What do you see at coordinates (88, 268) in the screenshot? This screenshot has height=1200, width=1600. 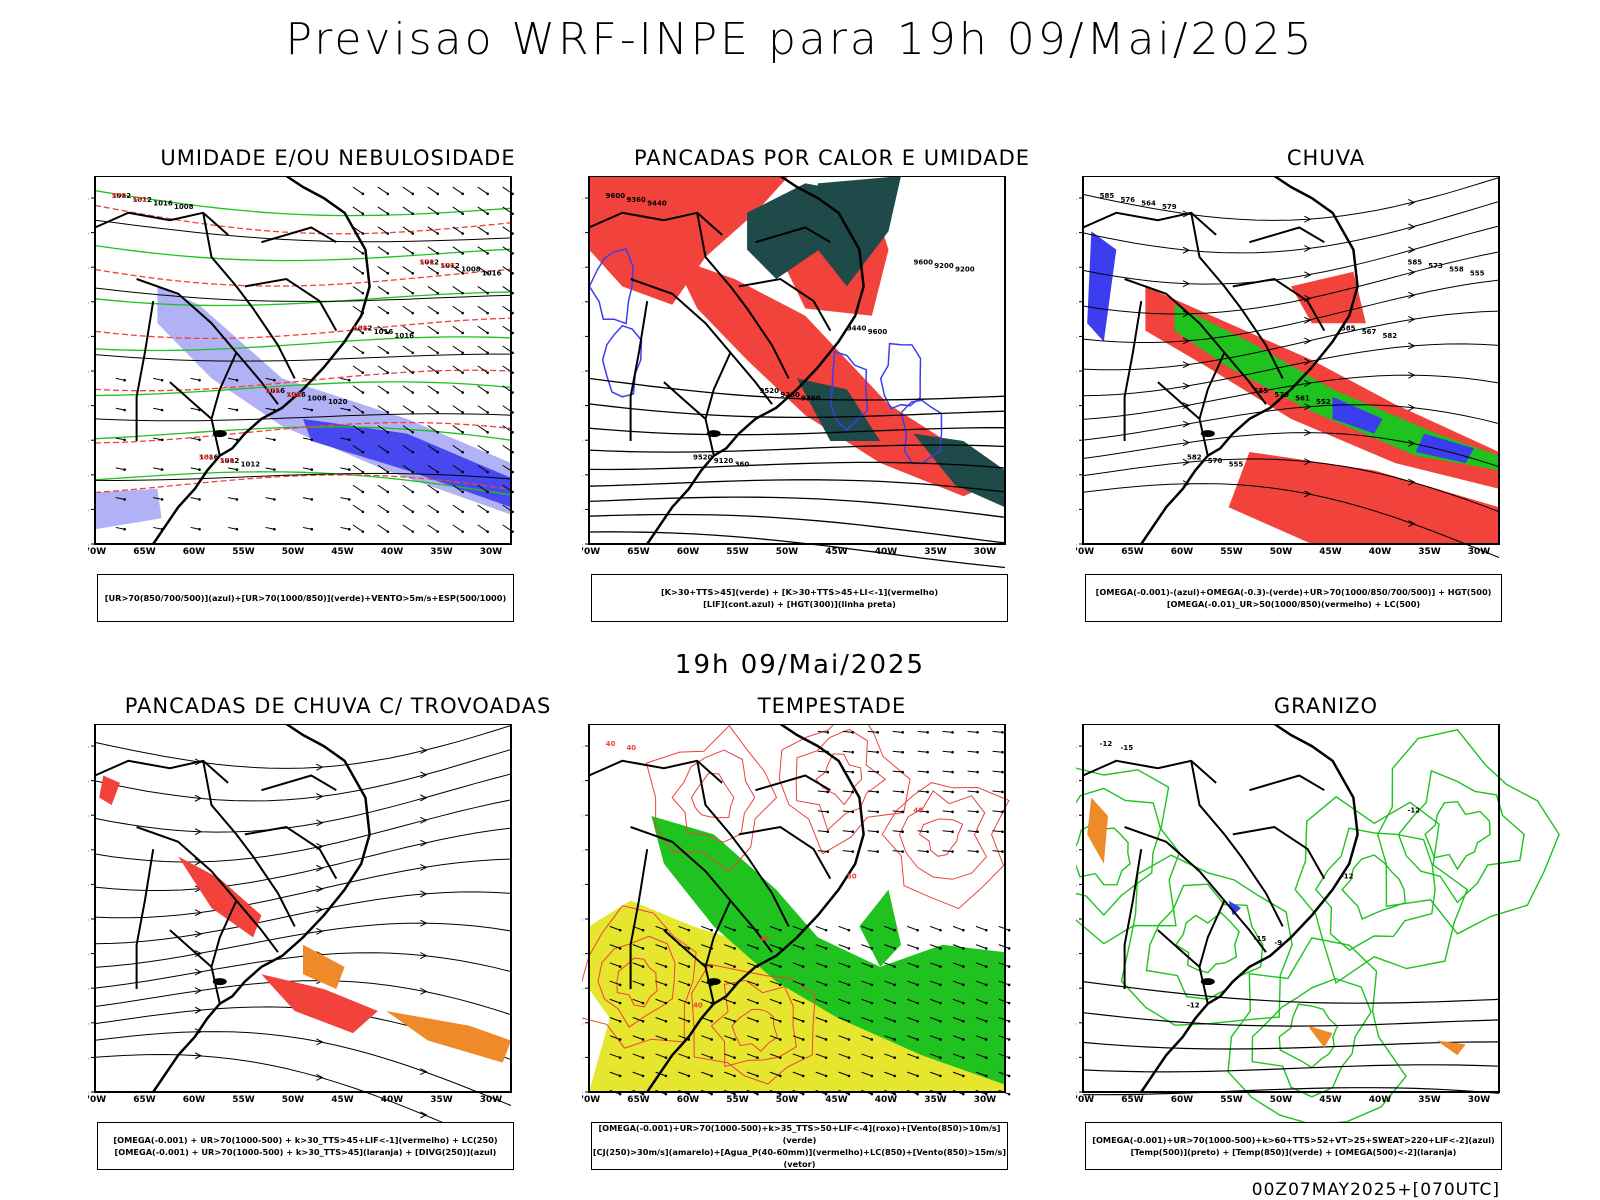 I see `lat-label: 18S` at bounding box center [88, 268].